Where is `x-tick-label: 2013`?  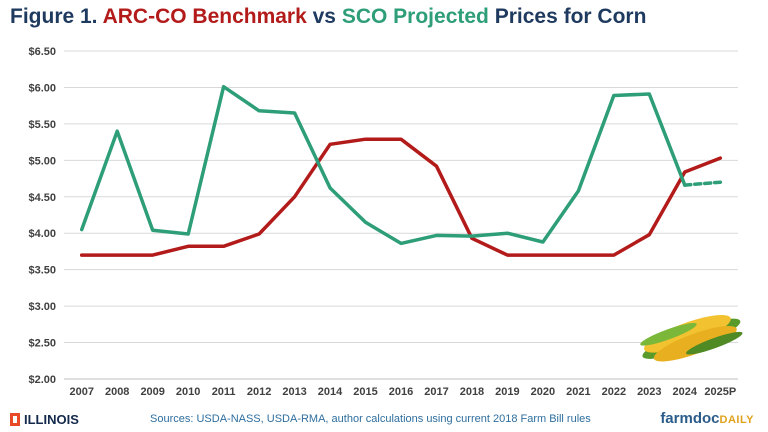 x-tick-label: 2013 is located at coordinates (294, 392).